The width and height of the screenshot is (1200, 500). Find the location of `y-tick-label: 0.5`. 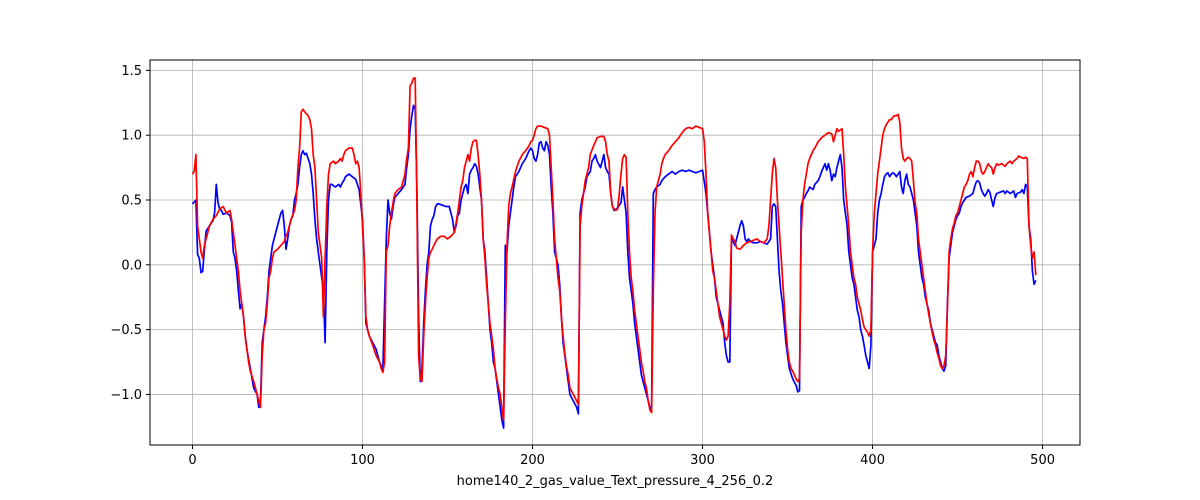

y-tick-label: 0.5 is located at coordinates (131, 201).